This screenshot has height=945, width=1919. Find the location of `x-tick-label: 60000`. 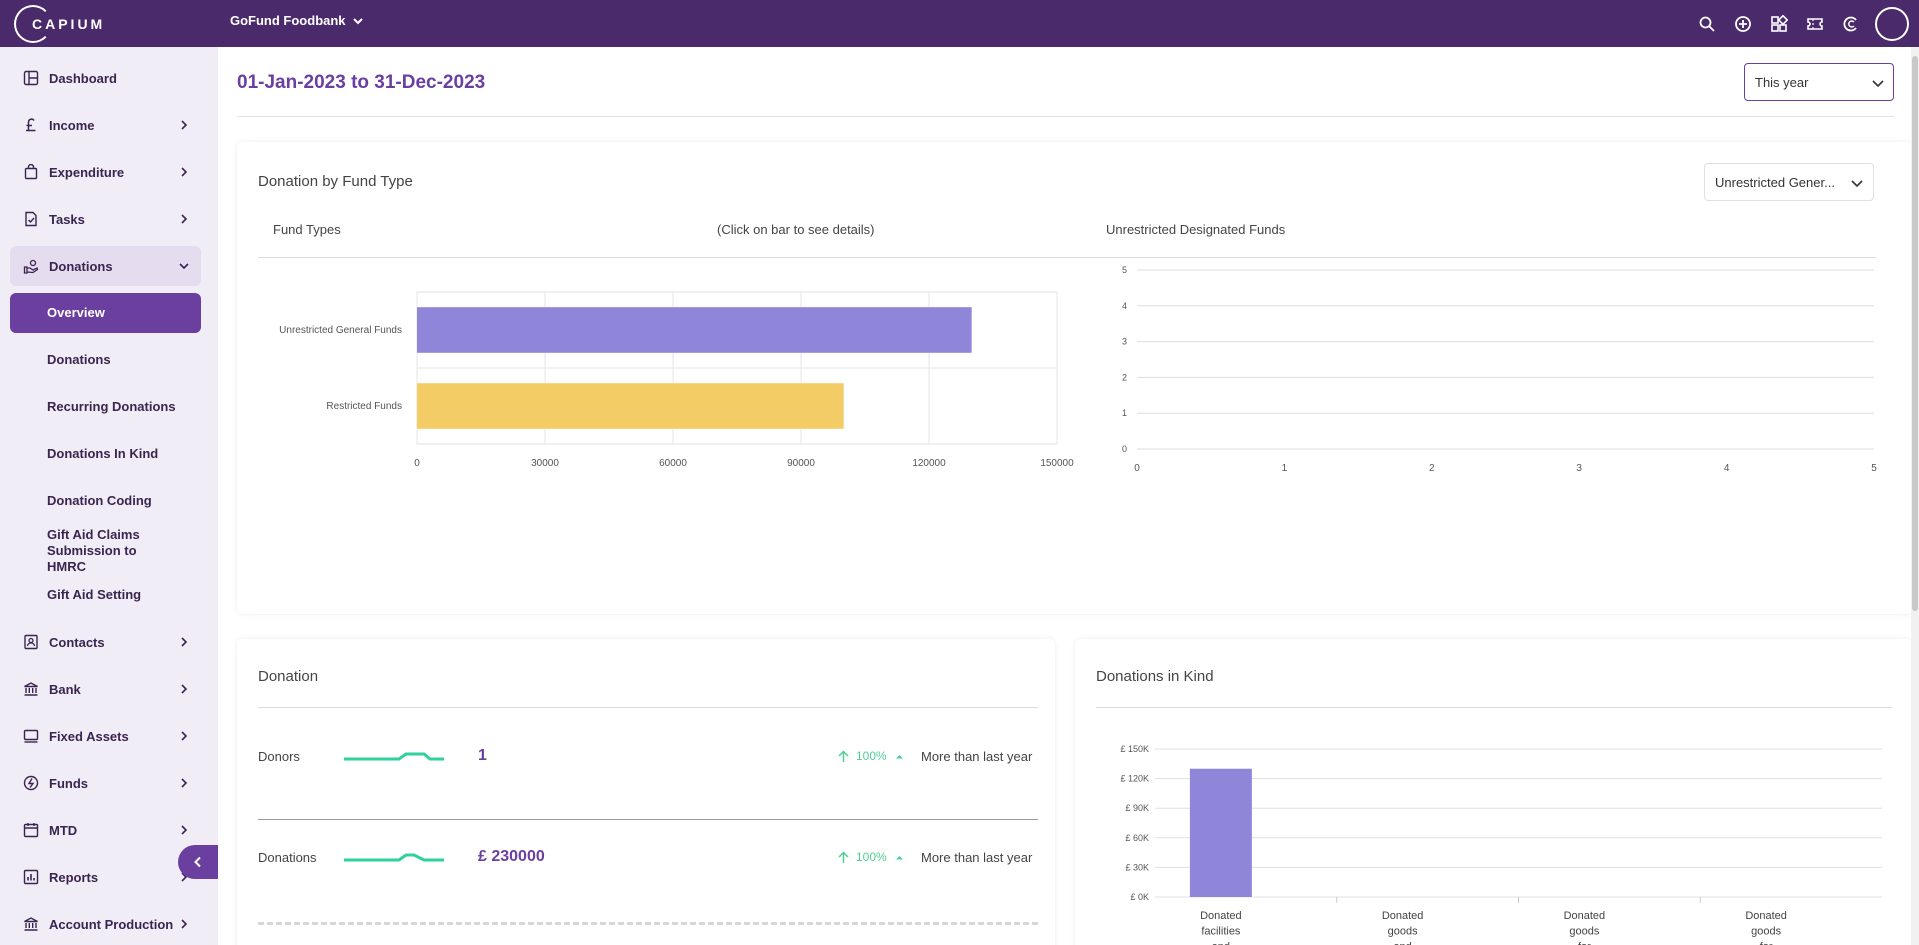

x-tick-label: 60000 is located at coordinates (673, 463).